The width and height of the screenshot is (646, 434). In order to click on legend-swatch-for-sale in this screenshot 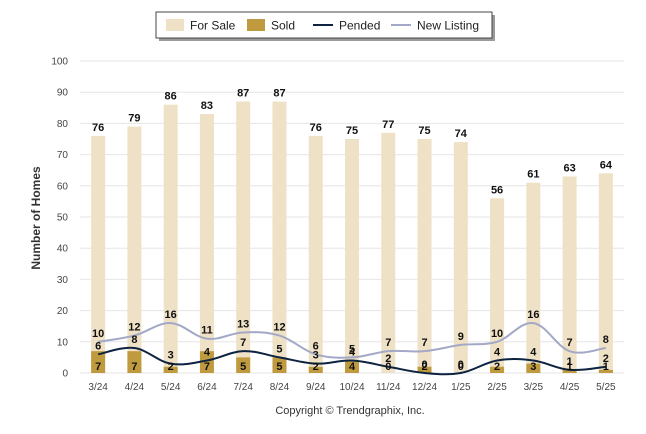, I will do `click(175, 25)`.